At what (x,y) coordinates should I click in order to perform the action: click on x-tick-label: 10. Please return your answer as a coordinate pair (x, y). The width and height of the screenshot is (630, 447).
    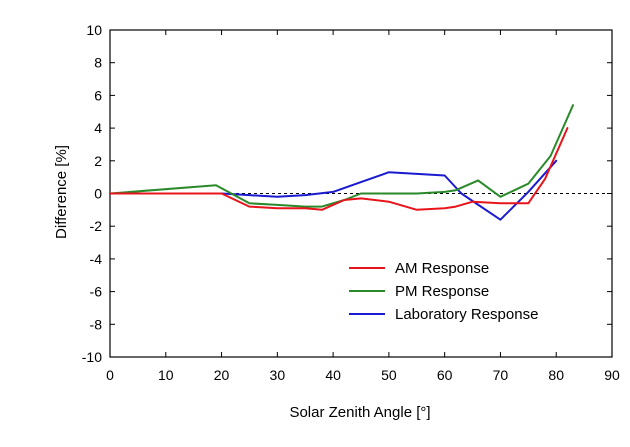
    Looking at the image, I should click on (166, 375).